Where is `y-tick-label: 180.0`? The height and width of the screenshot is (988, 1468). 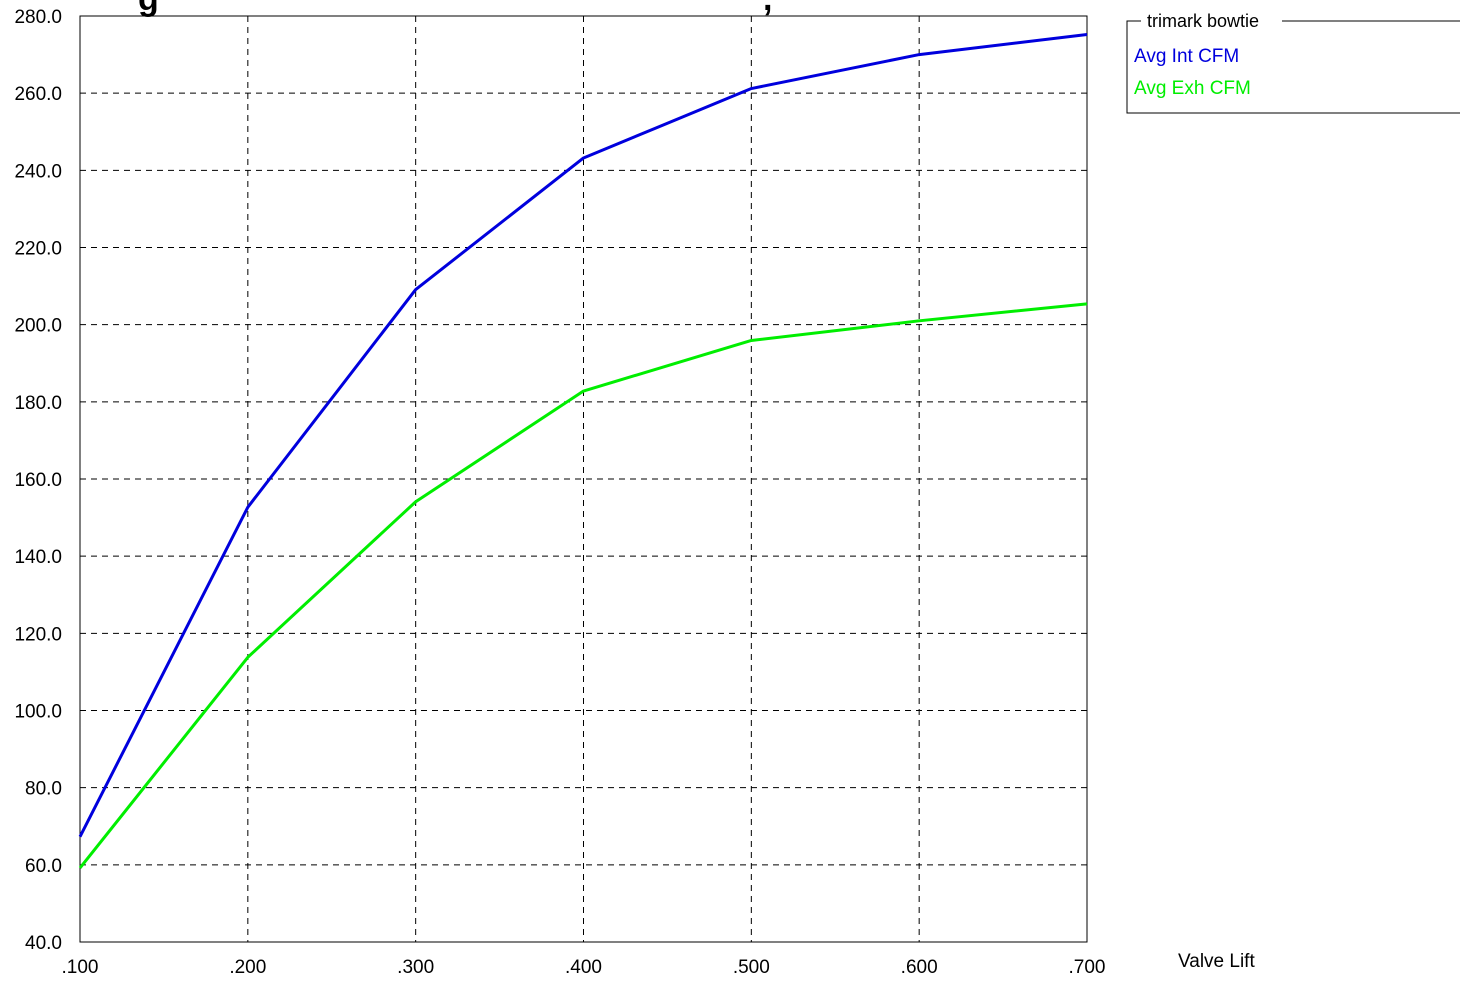 y-tick-label: 180.0 is located at coordinates (38, 403).